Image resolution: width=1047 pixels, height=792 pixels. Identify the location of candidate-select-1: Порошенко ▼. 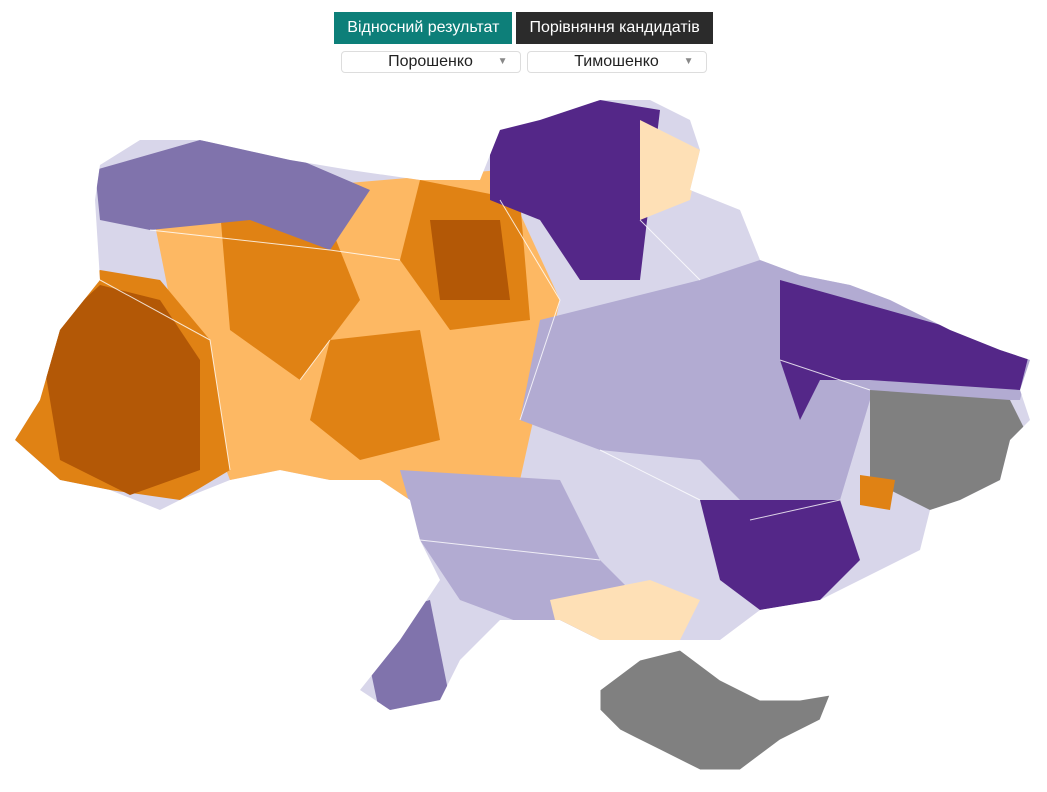
(430, 62).